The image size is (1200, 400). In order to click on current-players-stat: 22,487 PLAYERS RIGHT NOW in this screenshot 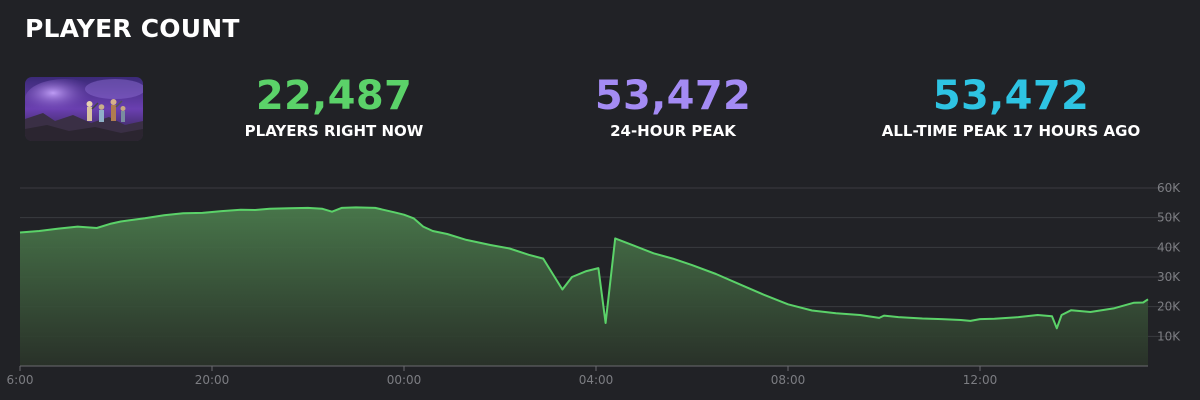, I will do `click(334, 105)`.